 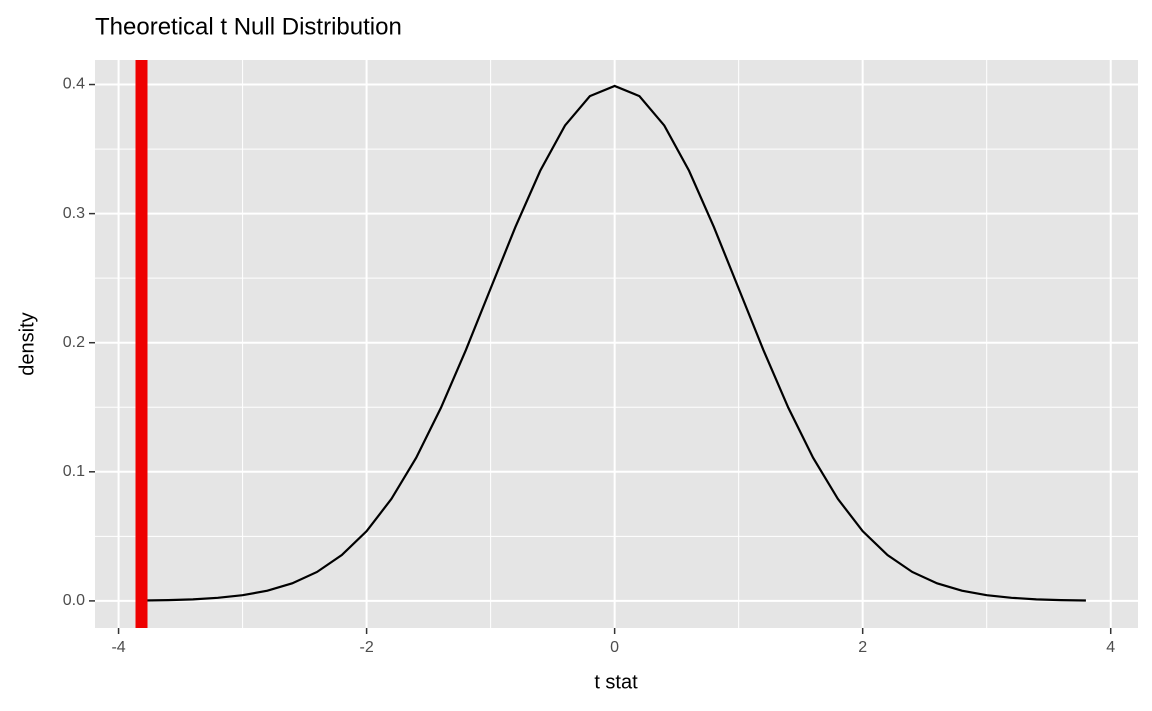 I want to click on x-tick-label: -4, so click(x=118, y=647).